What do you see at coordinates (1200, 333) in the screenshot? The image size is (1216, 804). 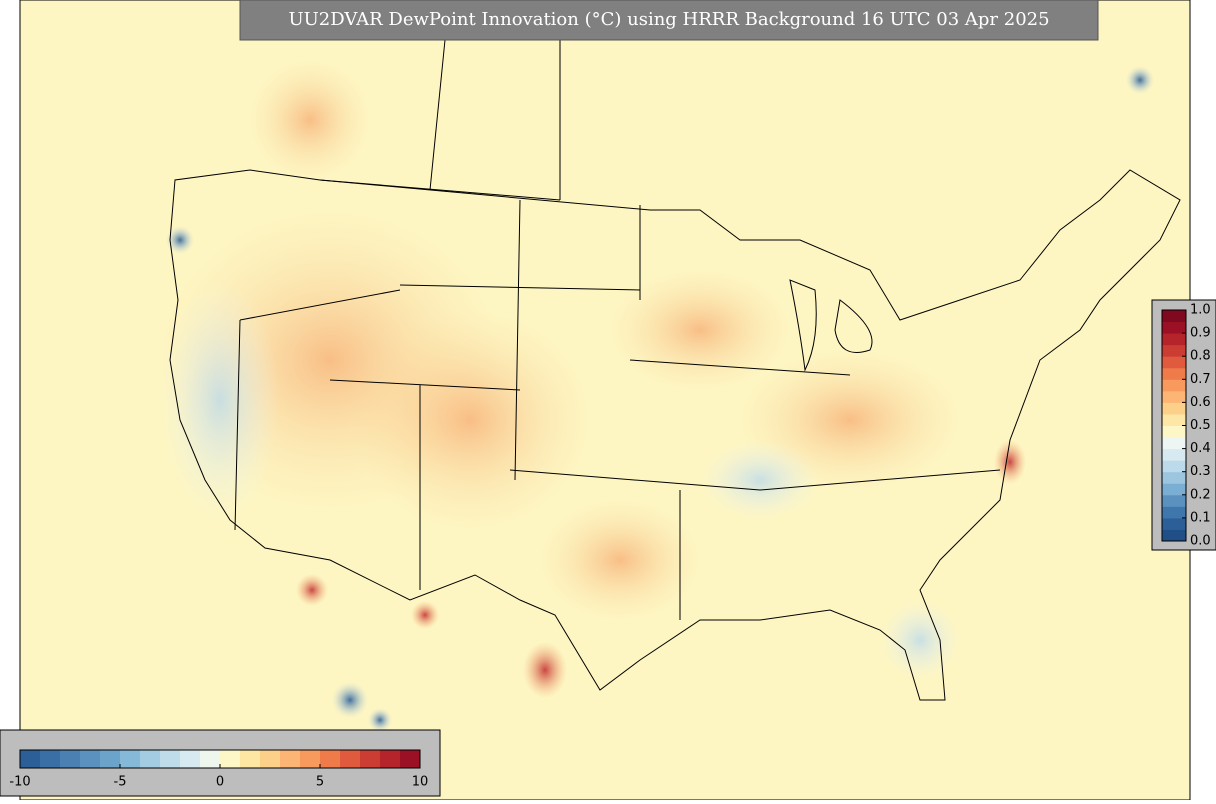 I see `tick-label: 0.9` at bounding box center [1200, 333].